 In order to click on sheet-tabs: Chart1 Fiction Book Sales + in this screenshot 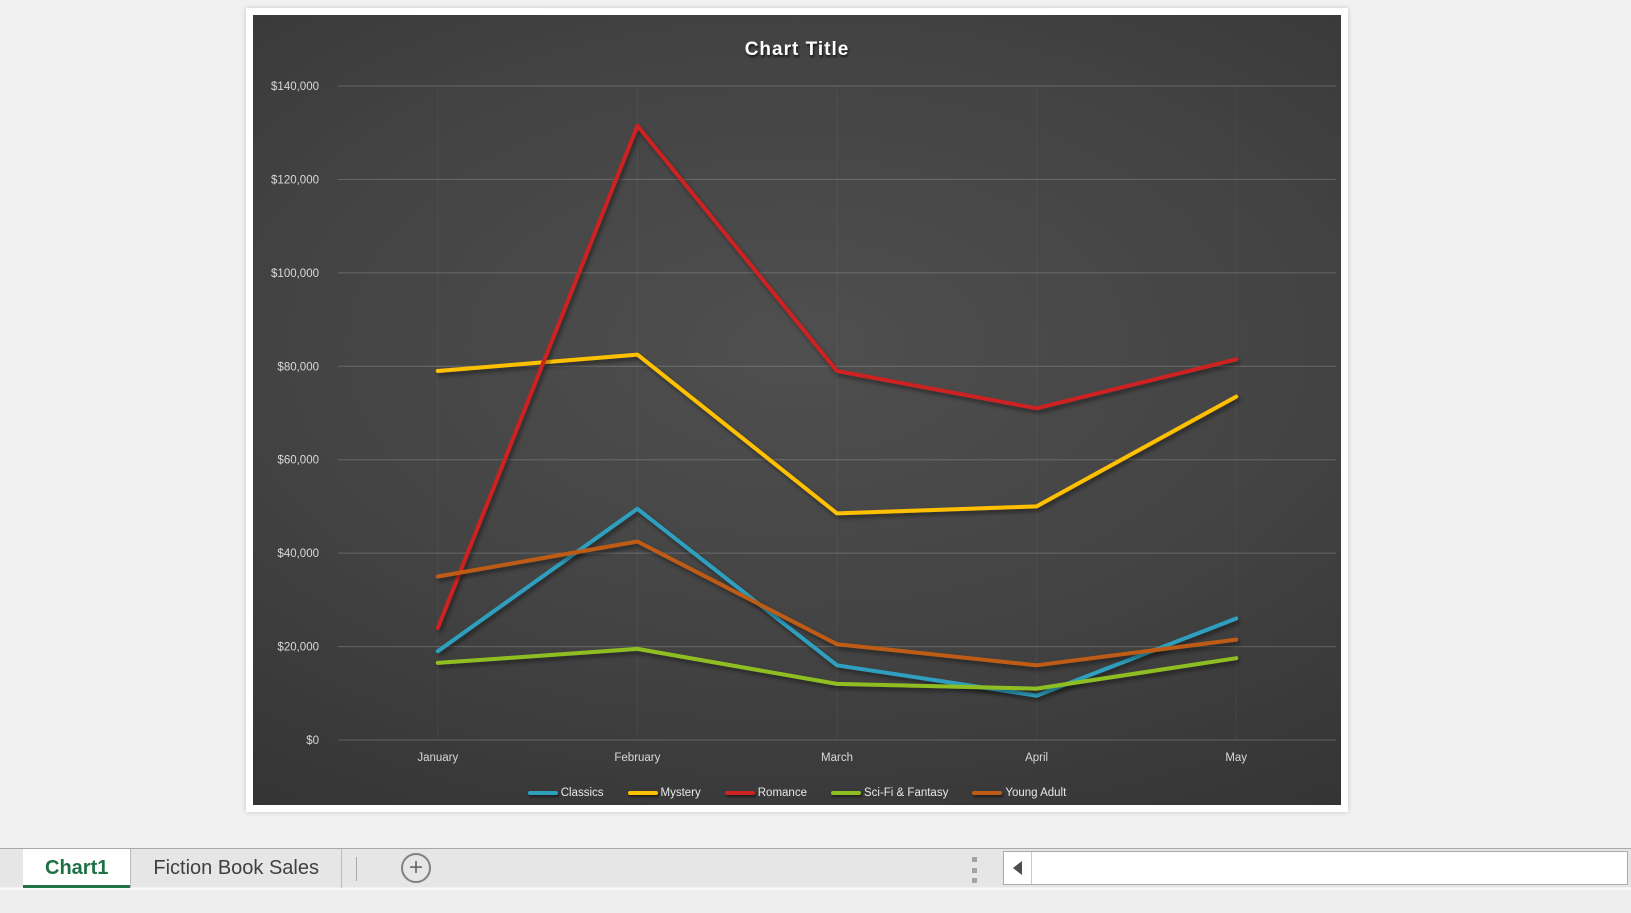, I will do `click(227, 868)`.